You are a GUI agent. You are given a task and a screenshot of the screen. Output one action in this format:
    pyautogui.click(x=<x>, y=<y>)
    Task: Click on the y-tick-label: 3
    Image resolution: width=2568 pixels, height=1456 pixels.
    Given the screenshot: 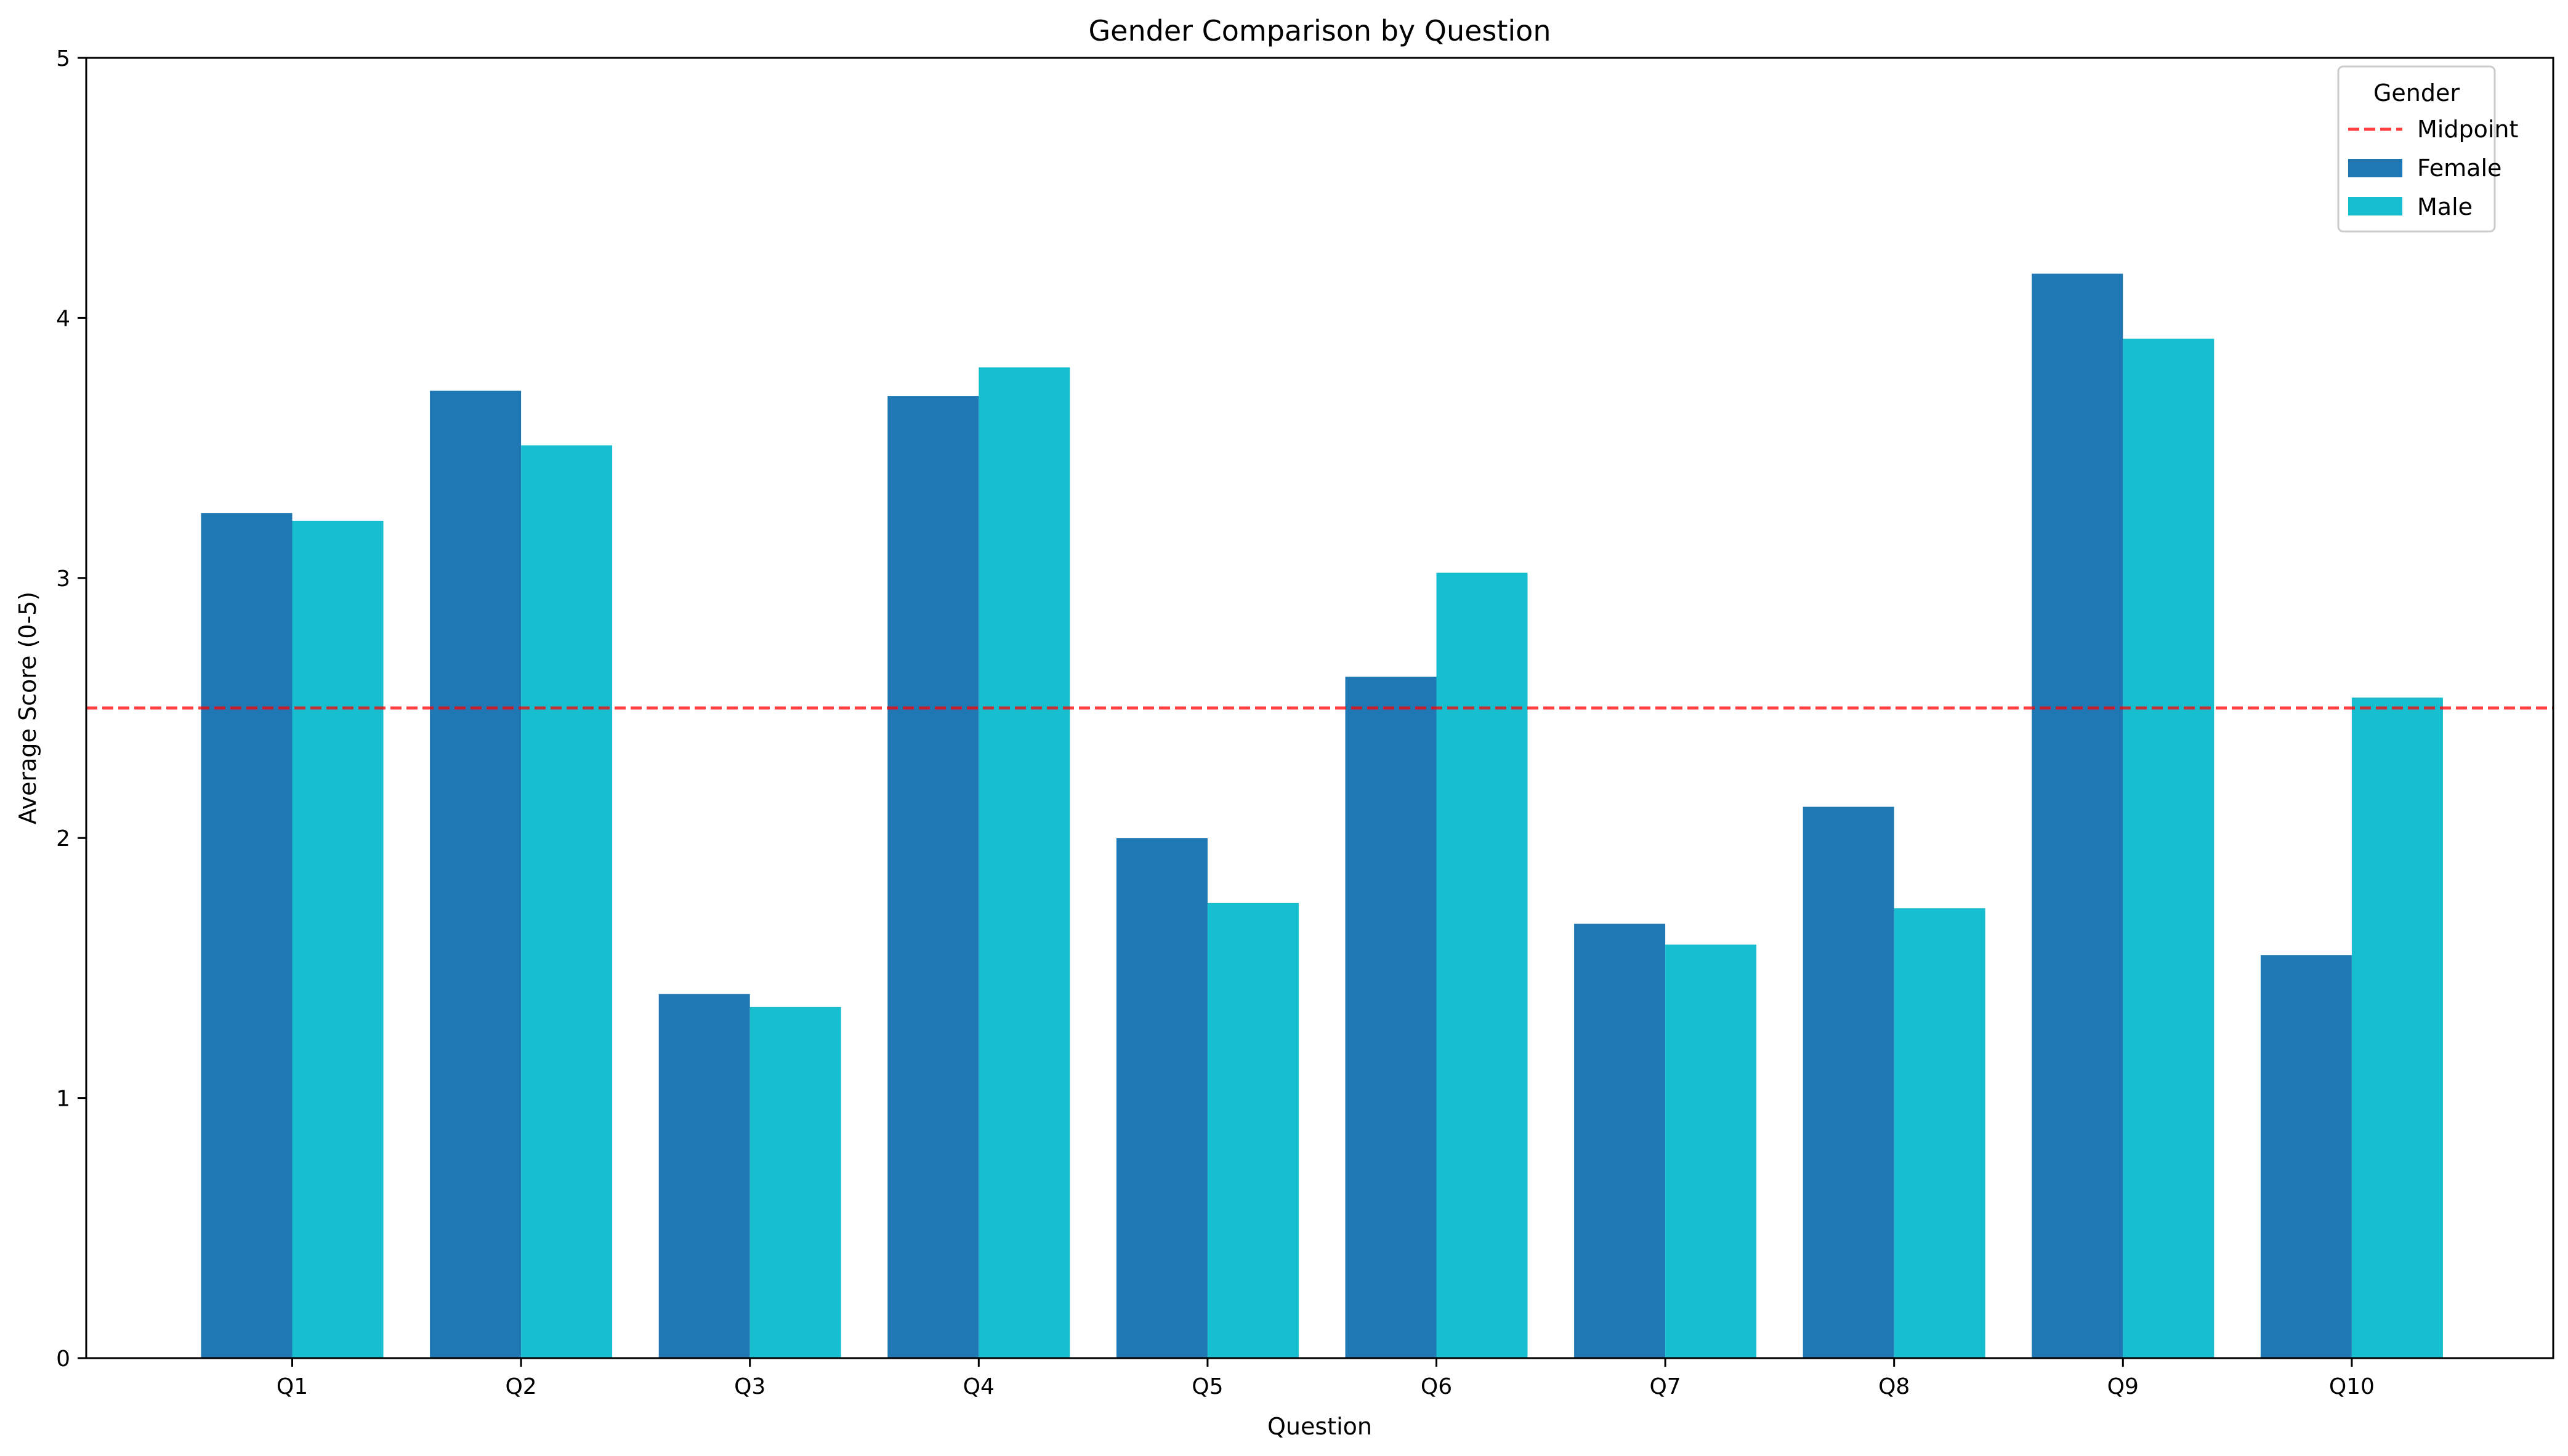 What is the action you would take?
    pyautogui.click(x=63, y=579)
    